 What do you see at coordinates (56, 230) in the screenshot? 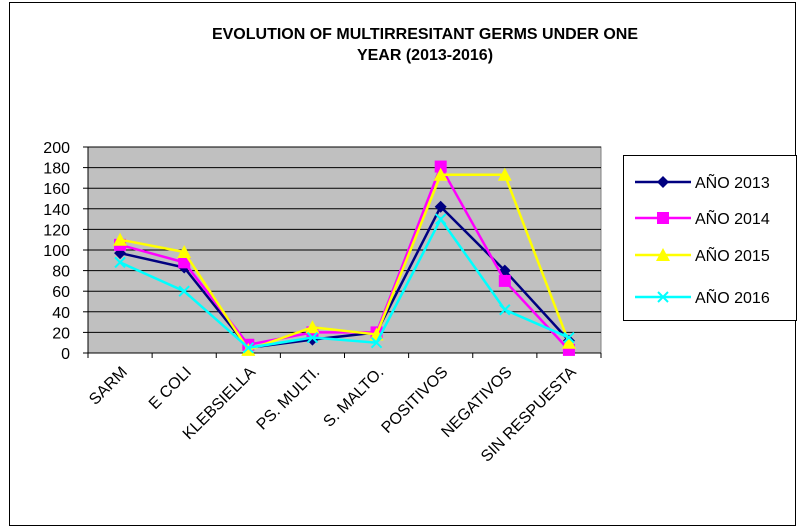
I see `y-tick-label: 120` at bounding box center [56, 230].